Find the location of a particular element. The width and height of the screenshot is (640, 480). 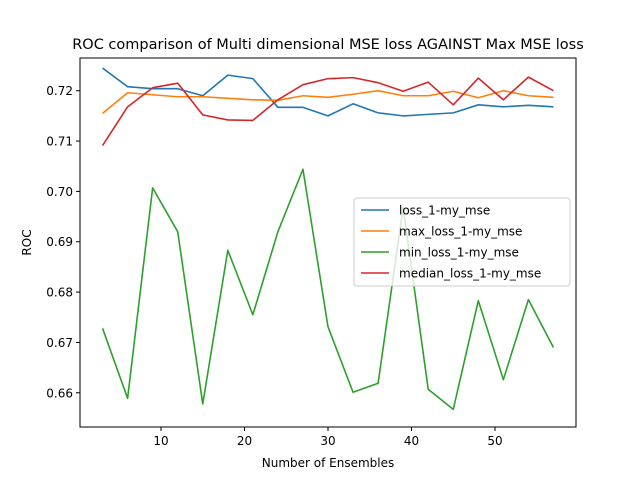

y-tick-label: 0.71 is located at coordinates (59, 142).